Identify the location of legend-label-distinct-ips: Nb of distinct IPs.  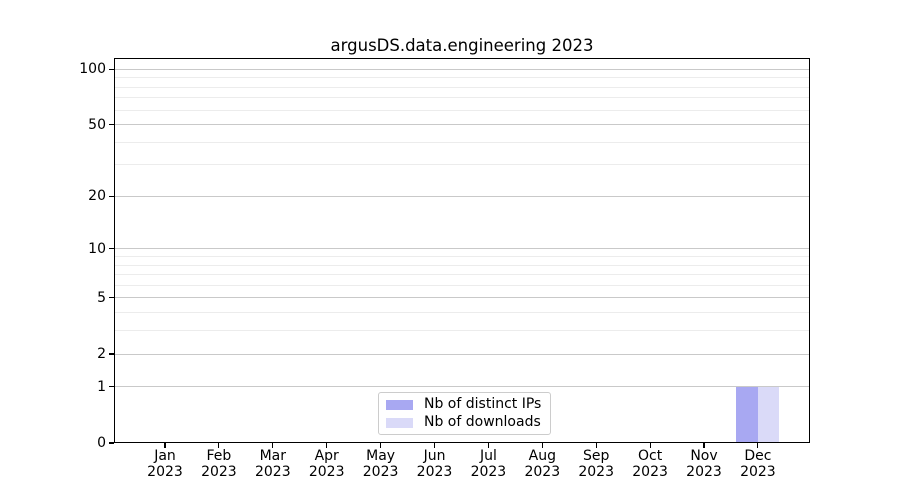
(483, 404).